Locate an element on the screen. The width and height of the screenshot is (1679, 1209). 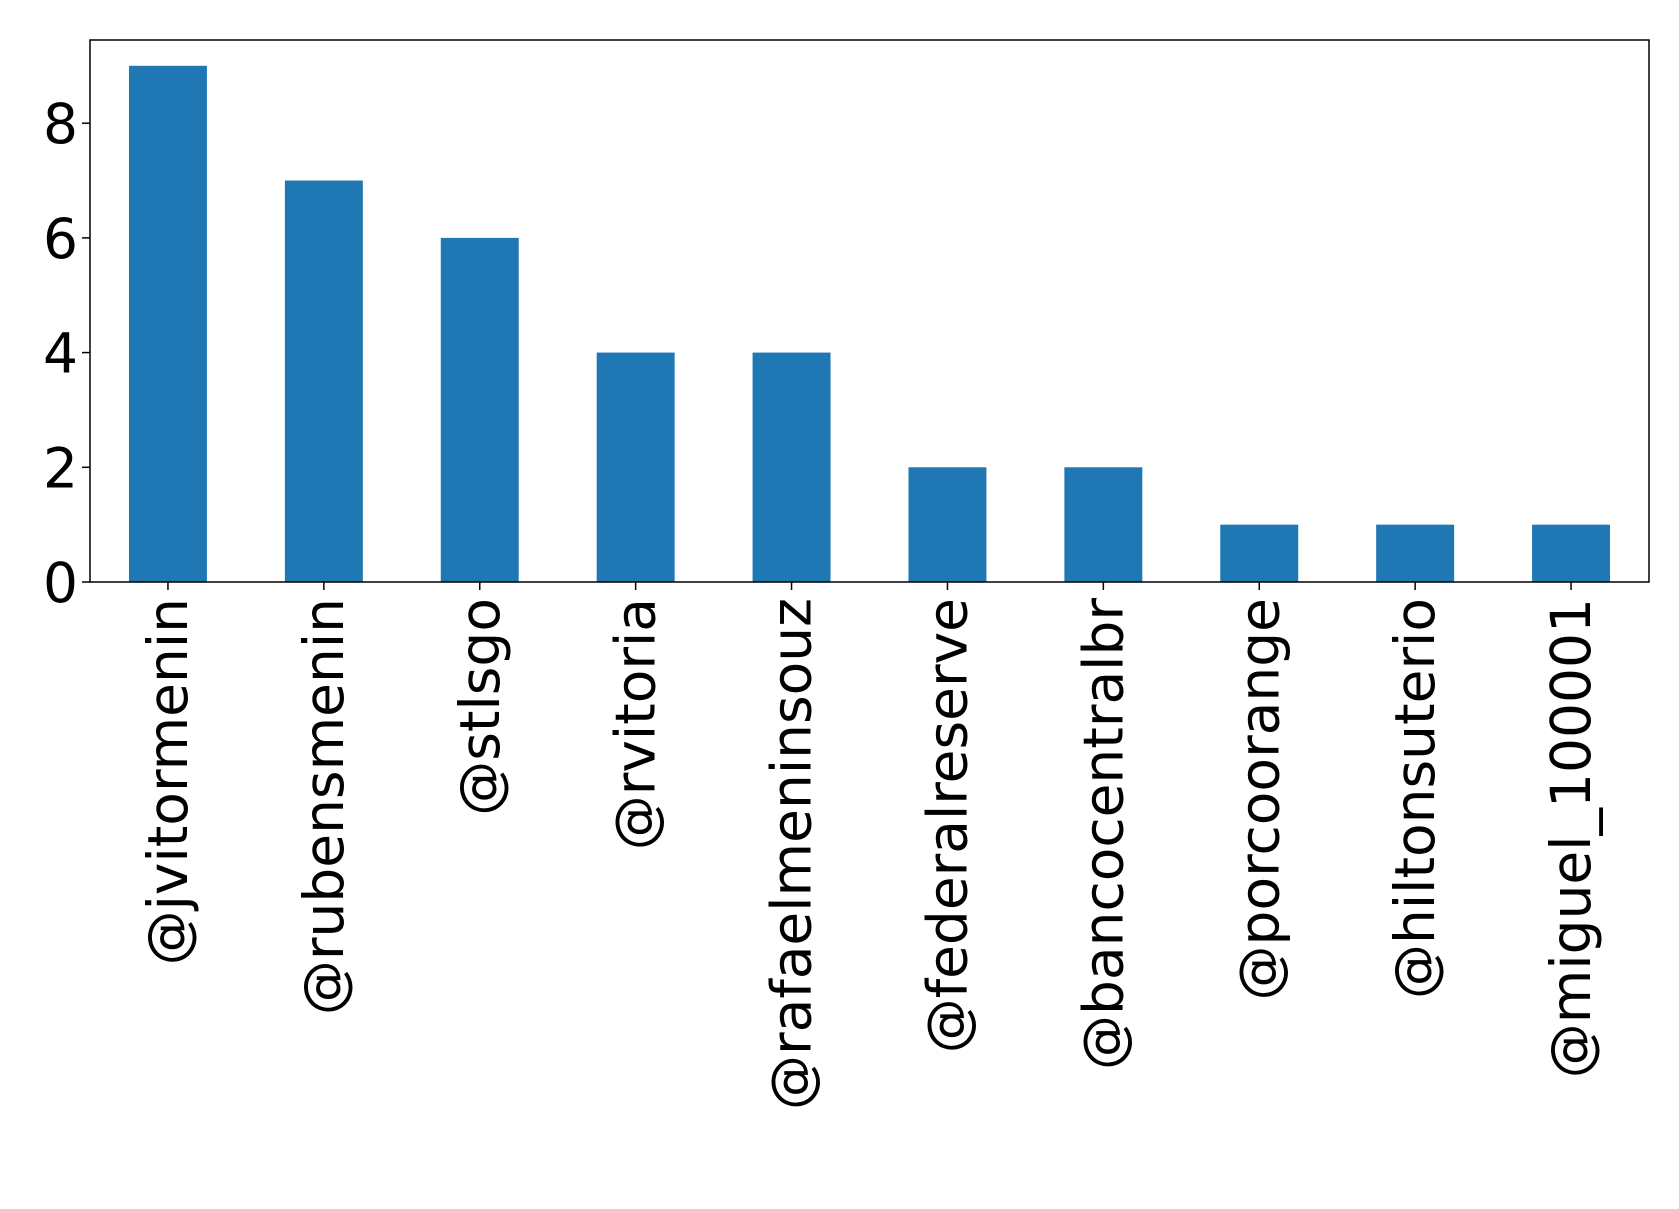
x-tick-label-0: @jvitormenin is located at coordinates (168, 781).